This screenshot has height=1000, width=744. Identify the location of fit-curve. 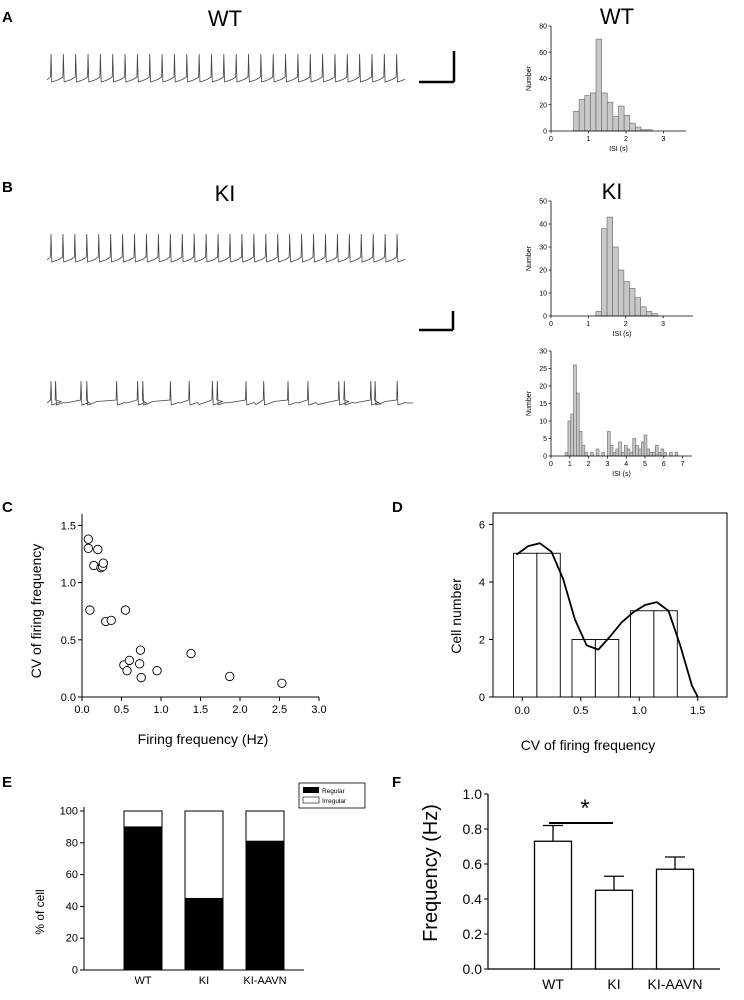
(607, 620).